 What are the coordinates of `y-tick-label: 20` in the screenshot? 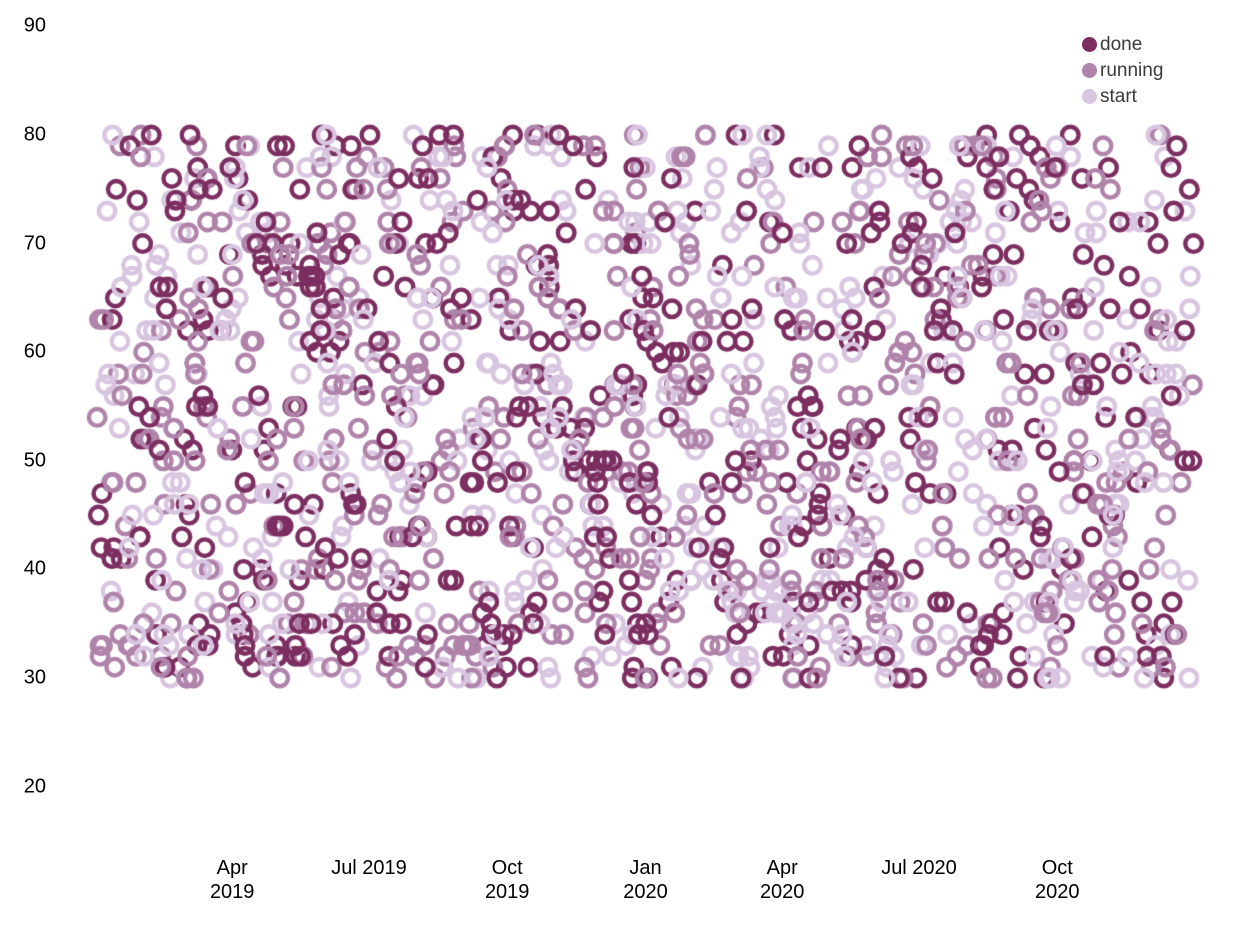 It's located at (34, 786).